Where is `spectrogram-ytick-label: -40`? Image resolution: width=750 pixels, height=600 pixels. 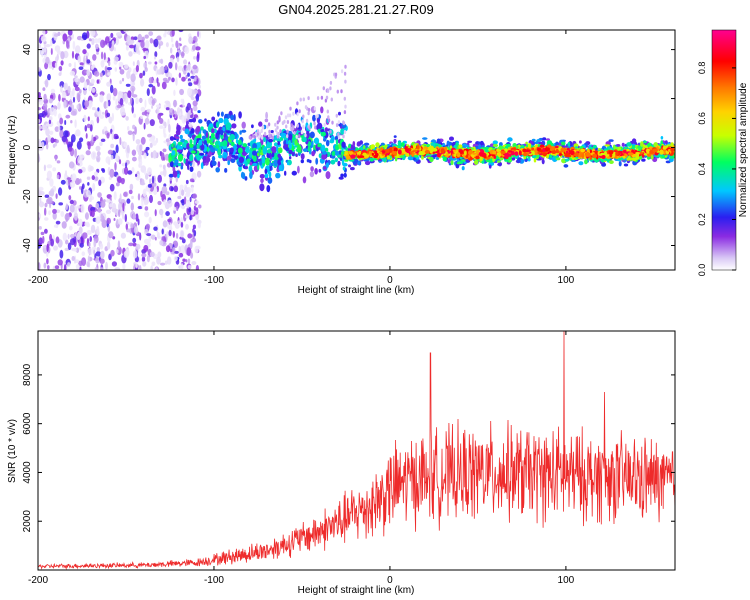 spectrogram-ytick-label: -40 is located at coordinates (27, 245).